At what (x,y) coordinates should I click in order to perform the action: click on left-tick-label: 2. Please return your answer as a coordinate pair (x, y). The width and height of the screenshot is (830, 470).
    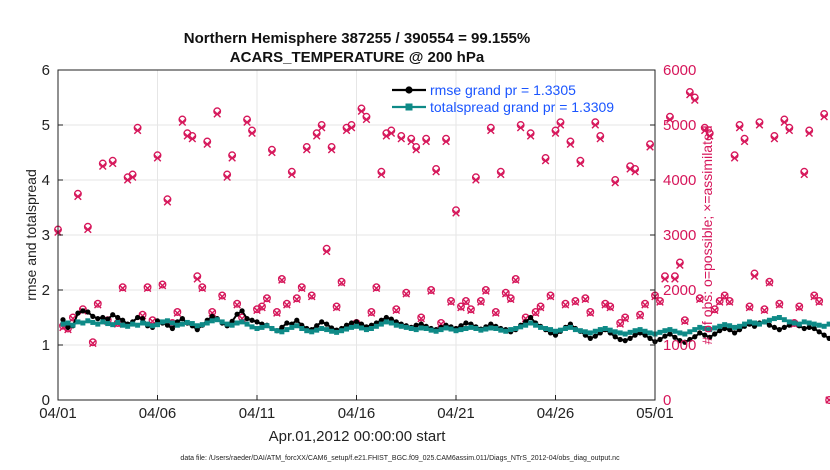
    Looking at the image, I should click on (46, 290).